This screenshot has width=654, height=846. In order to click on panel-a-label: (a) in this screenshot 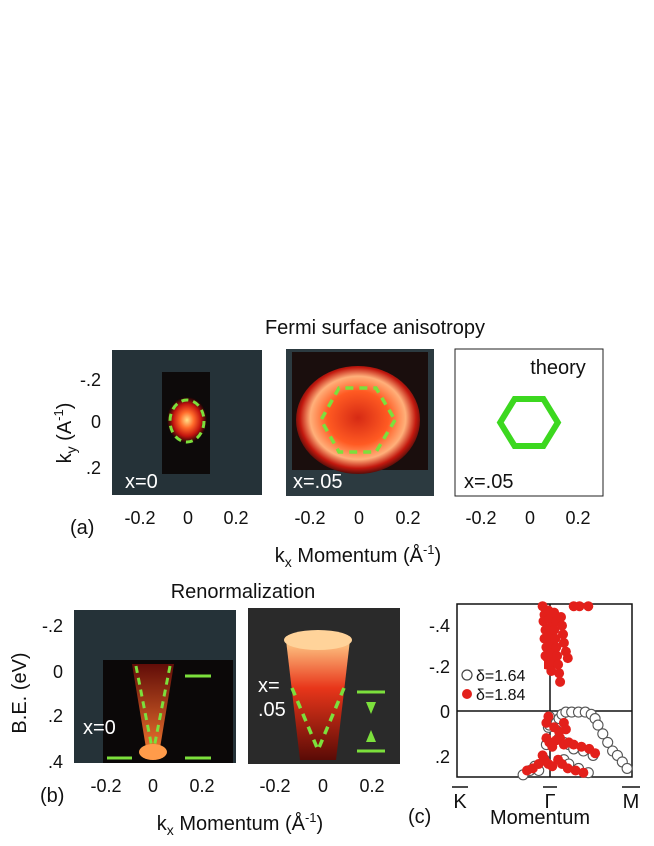, I will do `click(82, 528)`.